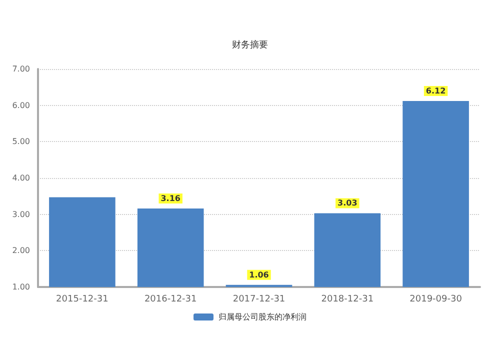  I want to click on y-tick-label: 4.00, so click(21, 178).